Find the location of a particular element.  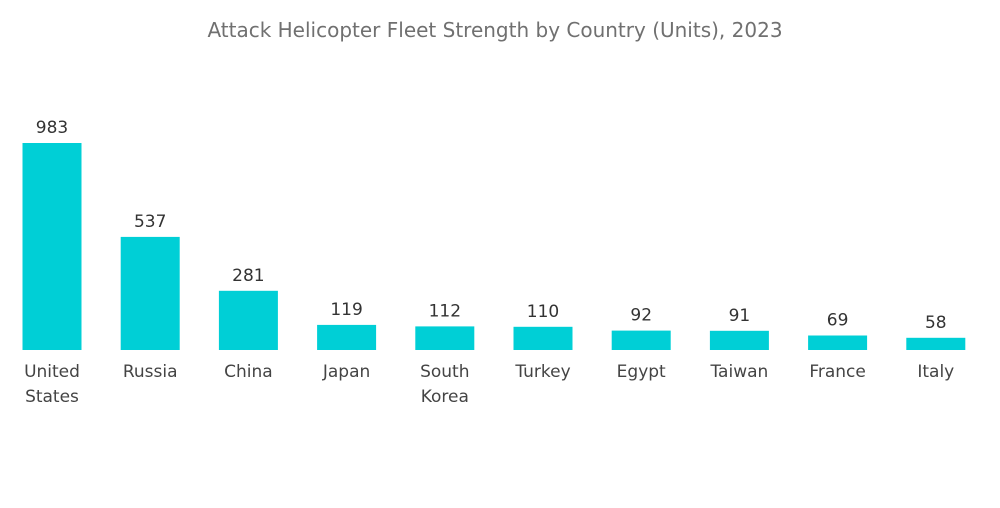

value-label-japan: 119 is located at coordinates (346, 310).